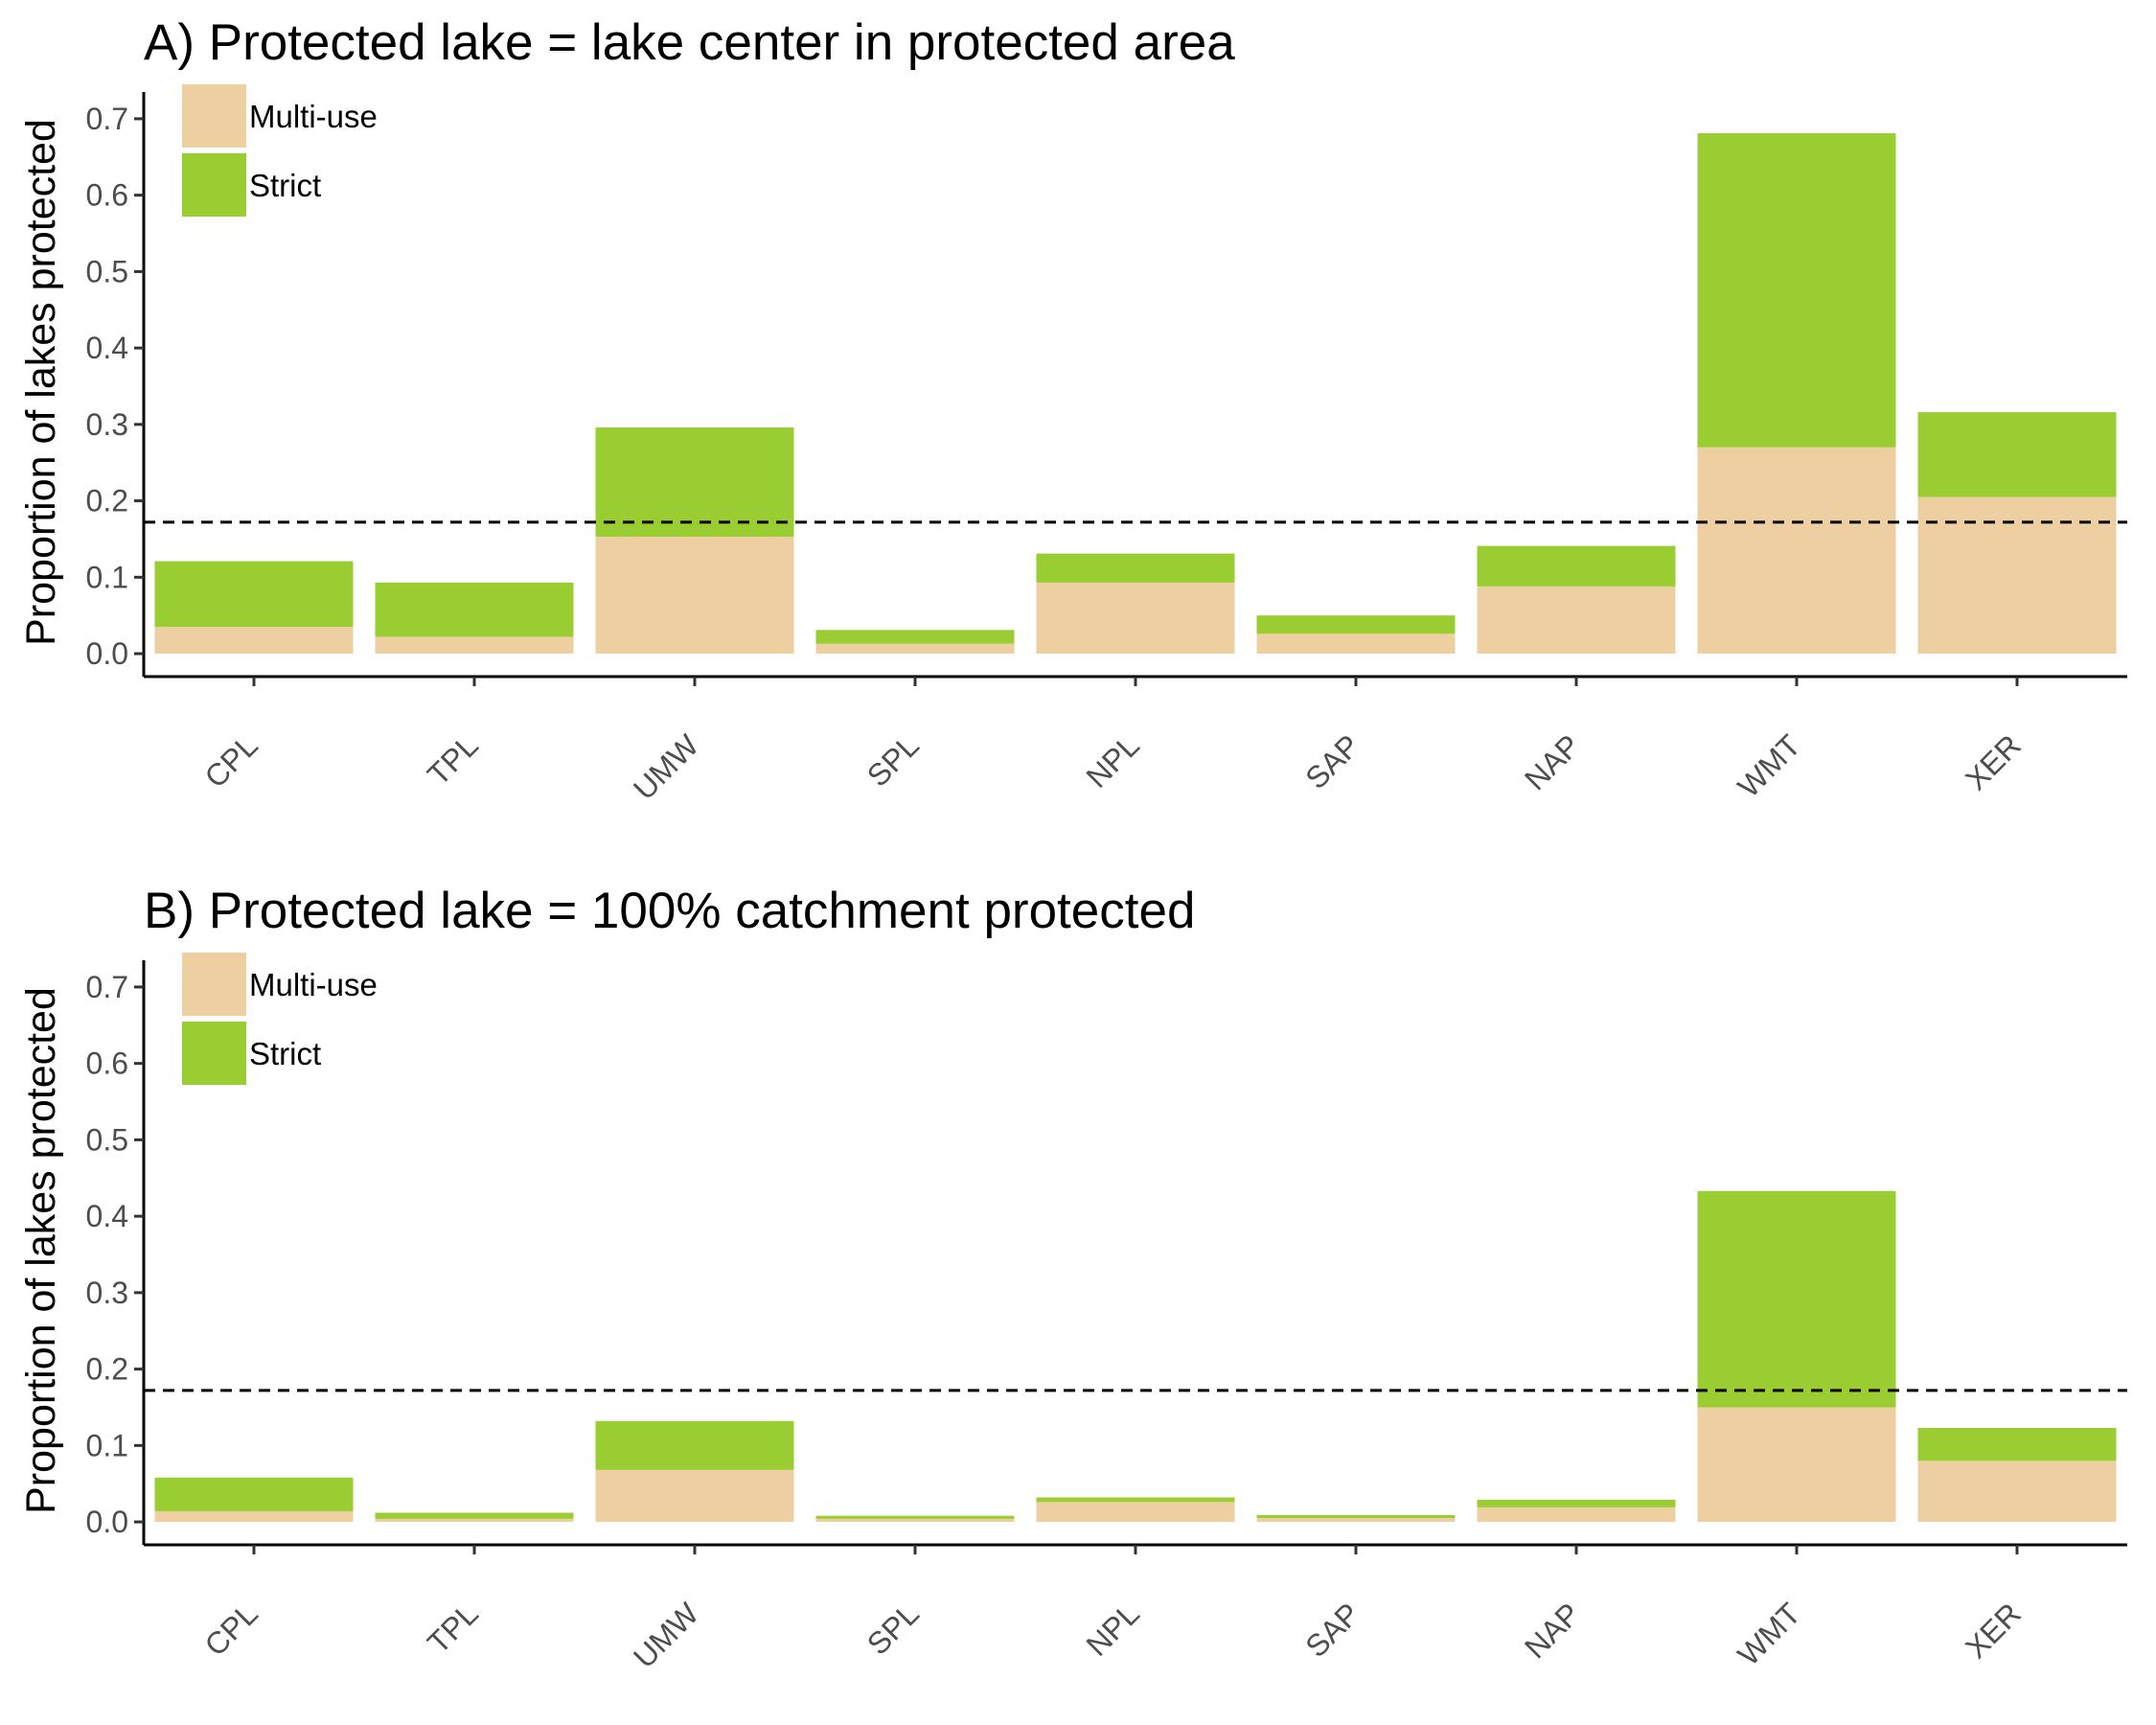 The height and width of the screenshot is (1725, 2156). What do you see at coordinates (107, 1445) in the screenshot?
I see `y-tick-label-b: 0.1` at bounding box center [107, 1445].